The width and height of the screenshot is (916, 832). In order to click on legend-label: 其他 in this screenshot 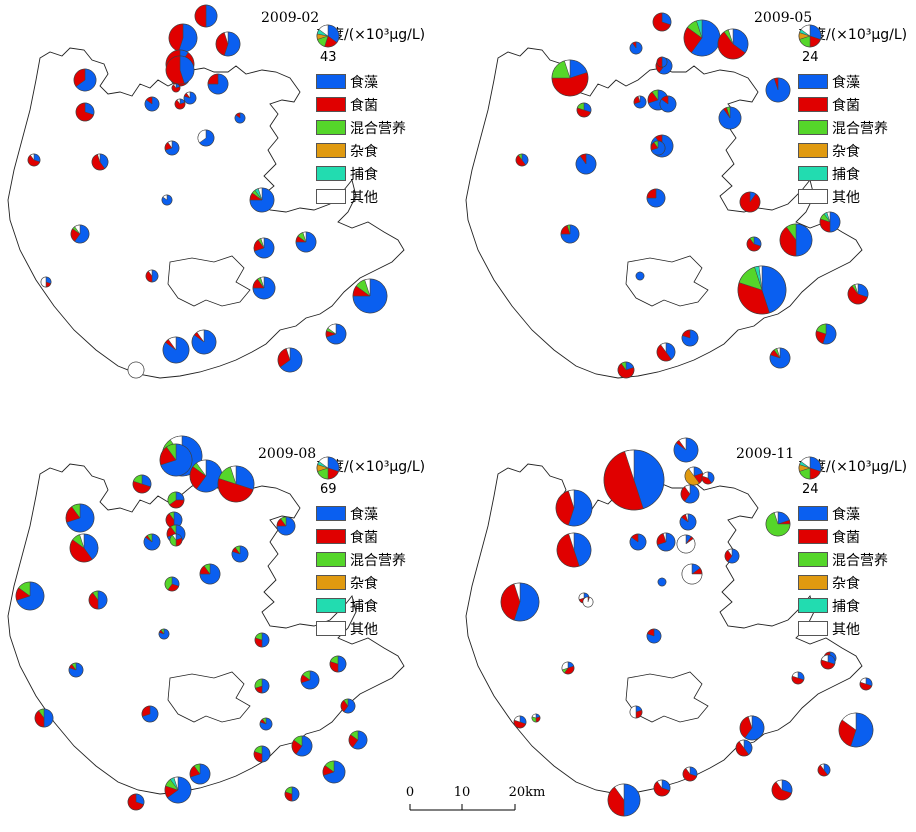, I will do `click(364, 197)`.